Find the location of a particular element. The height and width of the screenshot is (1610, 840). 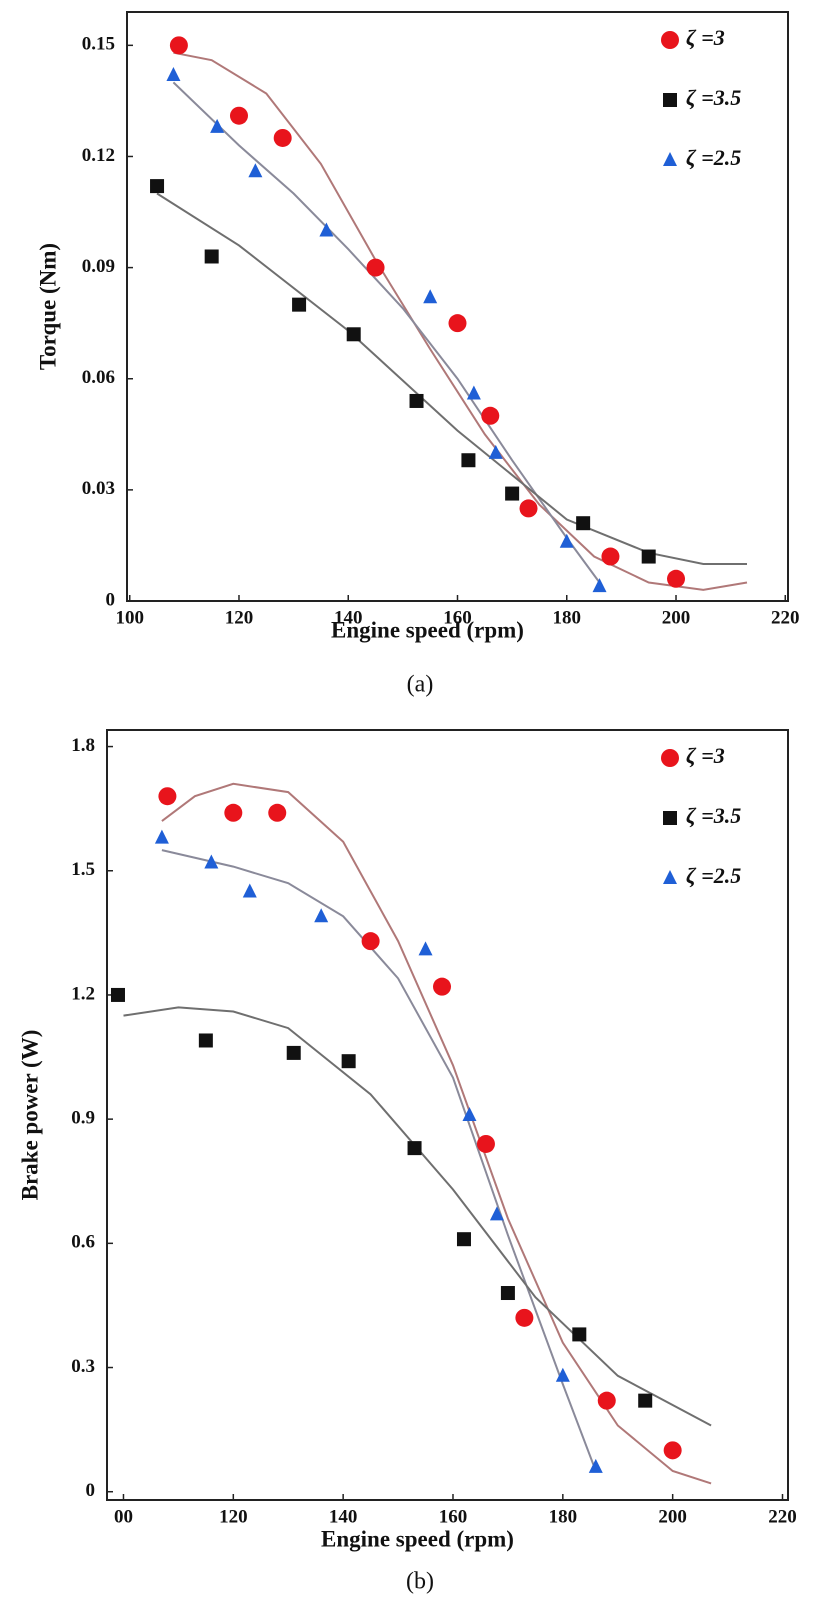

y-tick-label: 0.06 is located at coordinates (98, 377).